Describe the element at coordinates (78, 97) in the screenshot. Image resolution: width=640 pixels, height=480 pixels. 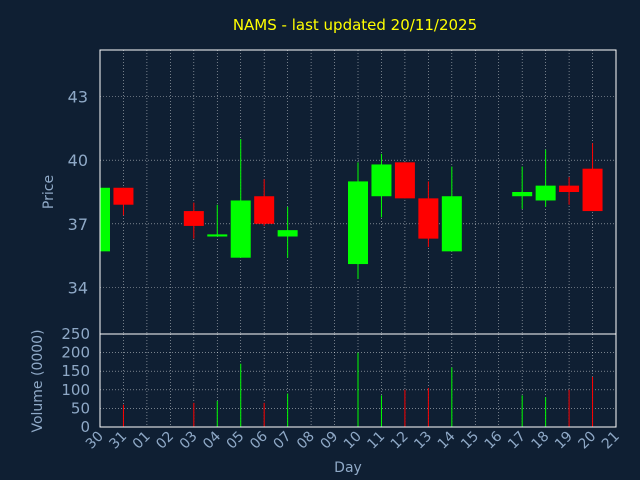
I see `price-tick-label: 43` at that location.